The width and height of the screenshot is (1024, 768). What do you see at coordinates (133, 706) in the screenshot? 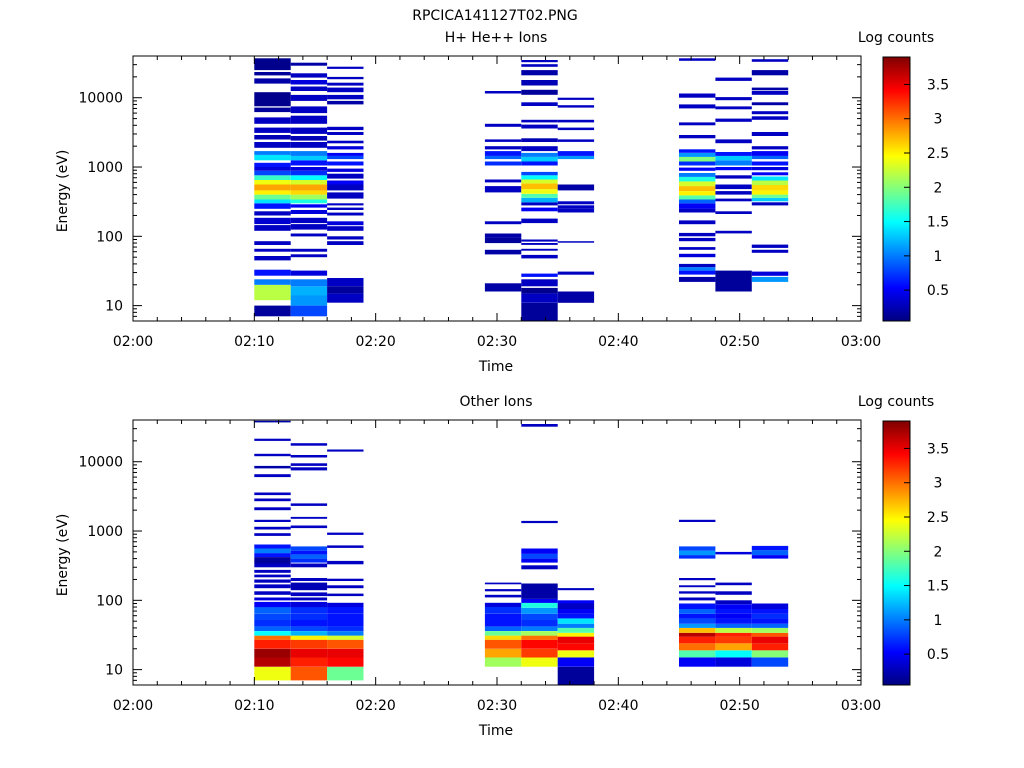
I see `x-tick-label: 02:00` at bounding box center [133, 706].